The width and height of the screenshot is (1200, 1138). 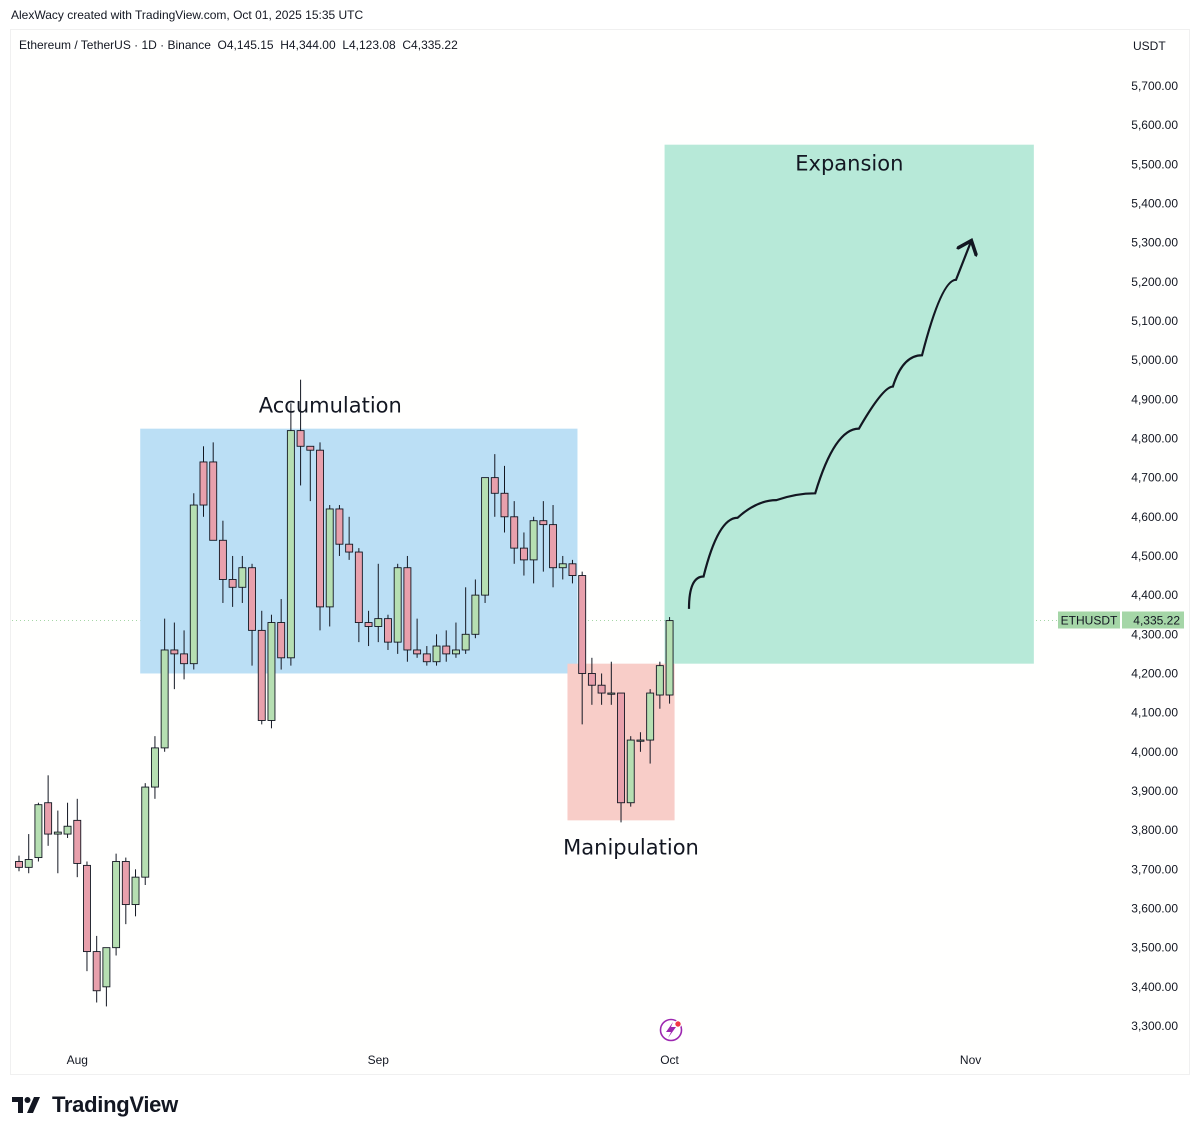 What do you see at coordinates (1154, 438) in the screenshot?
I see `price-tick-label: 4,800.00` at bounding box center [1154, 438].